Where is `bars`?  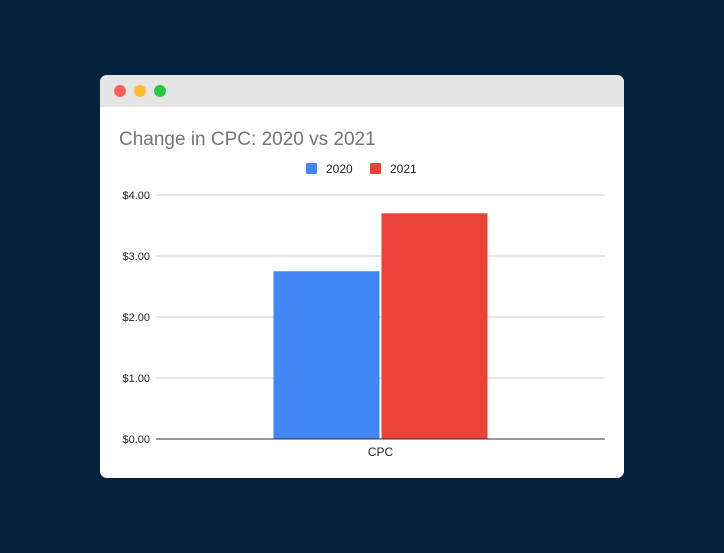
bars is located at coordinates (380, 326).